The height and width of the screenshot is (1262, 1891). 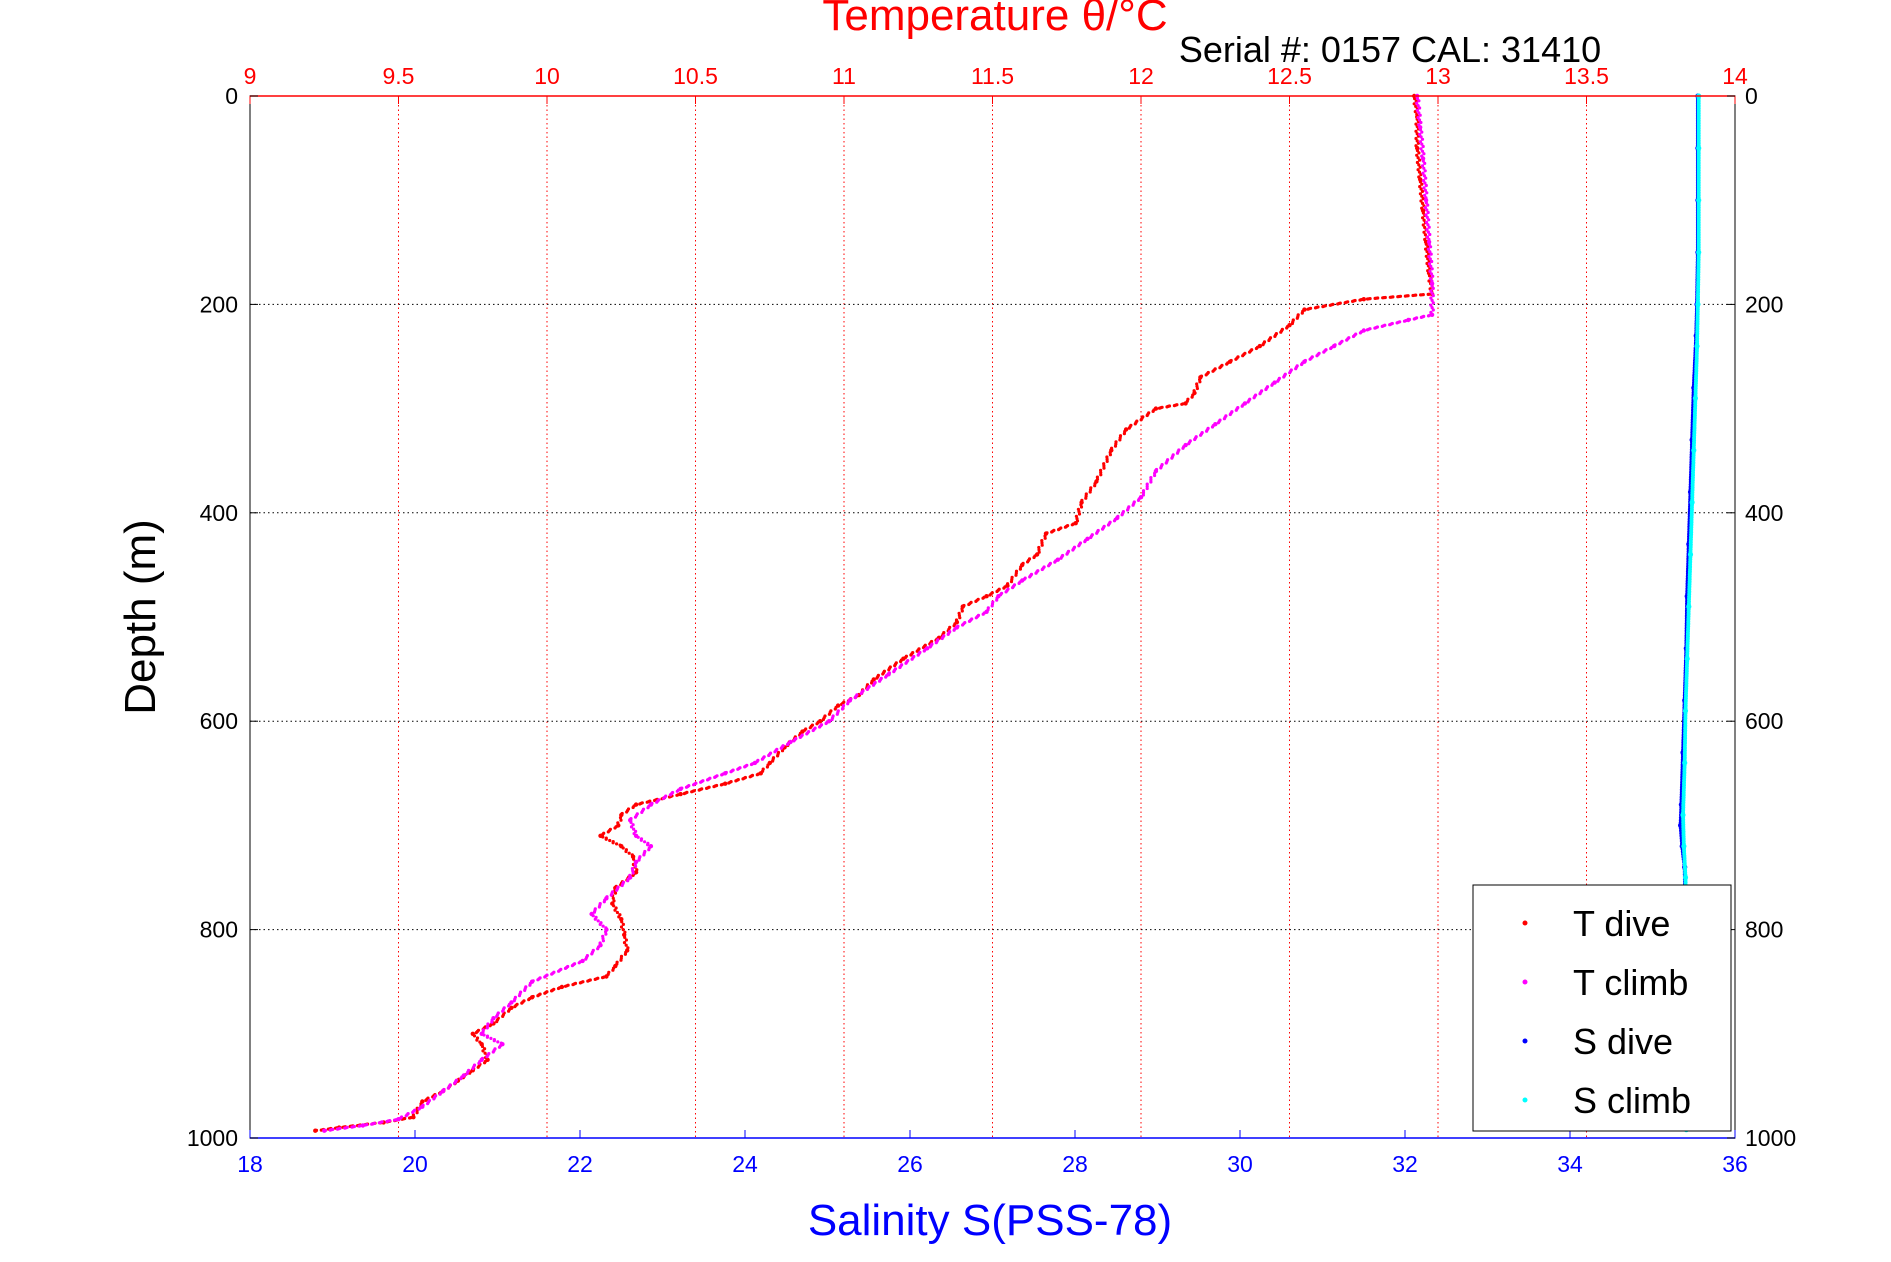 What do you see at coordinates (415, 1164) in the screenshot?
I see `sal-tick-label: 20` at bounding box center [415, 1164].